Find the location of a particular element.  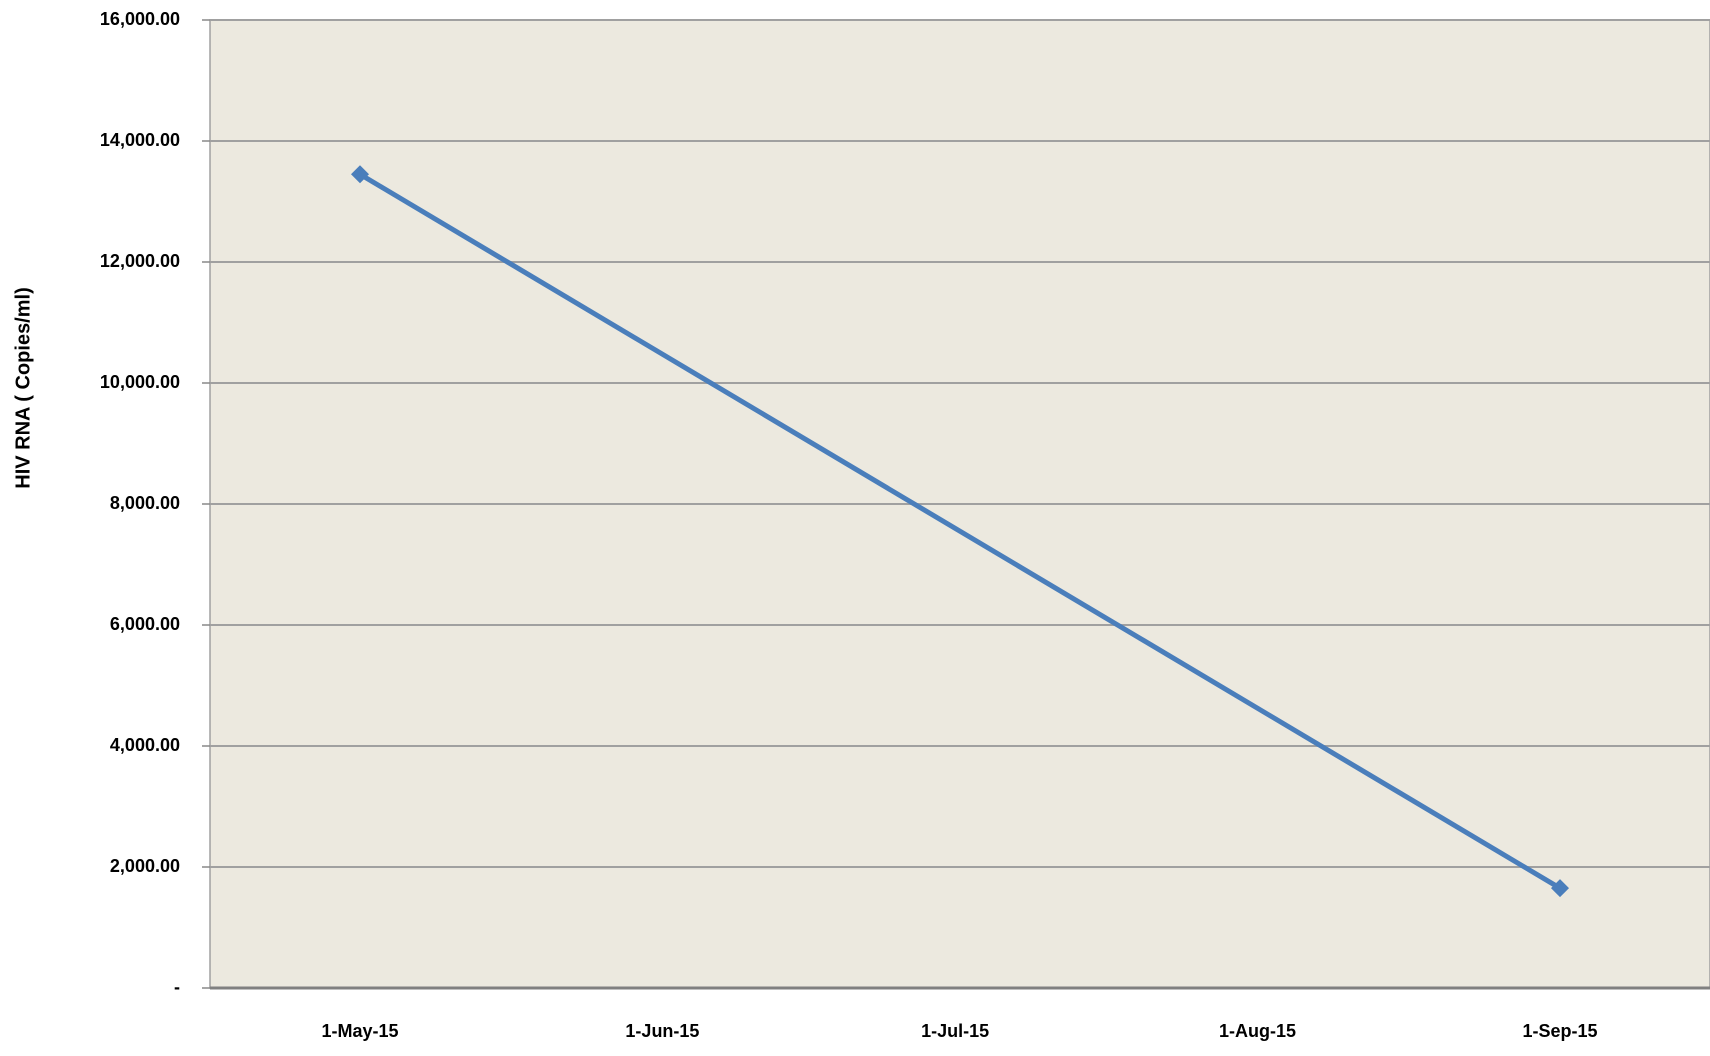

y-tick-label: - is located at coordinates (177, 987).